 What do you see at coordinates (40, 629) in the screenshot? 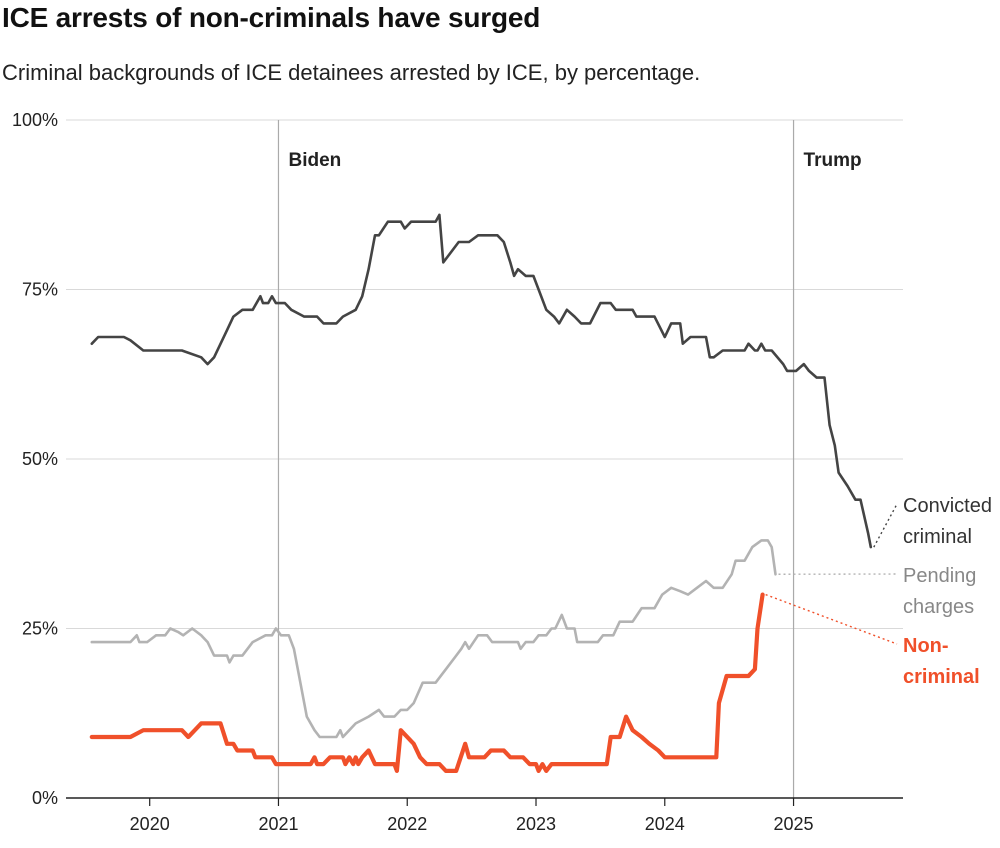
I see `y-tick-label-25: 25%` at bounding box center [40, 629].